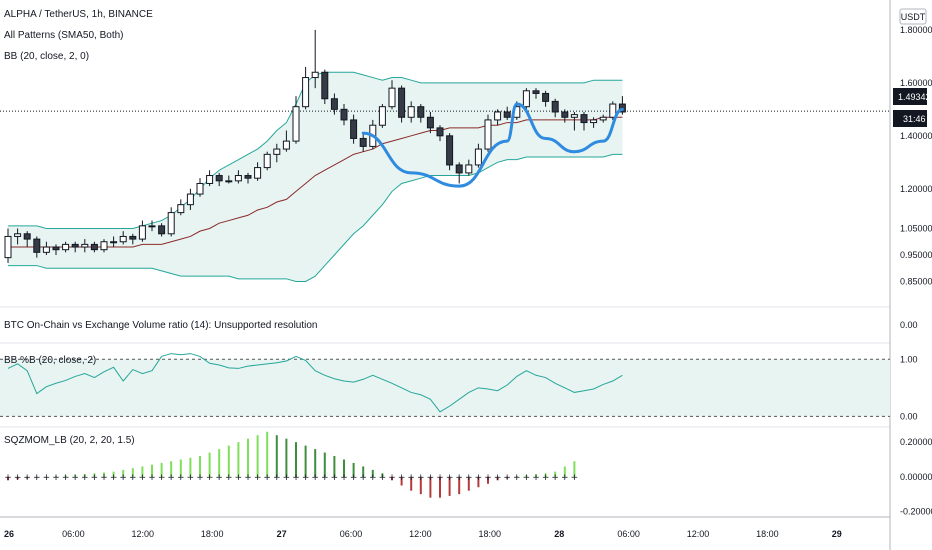  I want to click on indicator-all-patterns-label: All Patterns (SMA50, Both), so click(64, 35).